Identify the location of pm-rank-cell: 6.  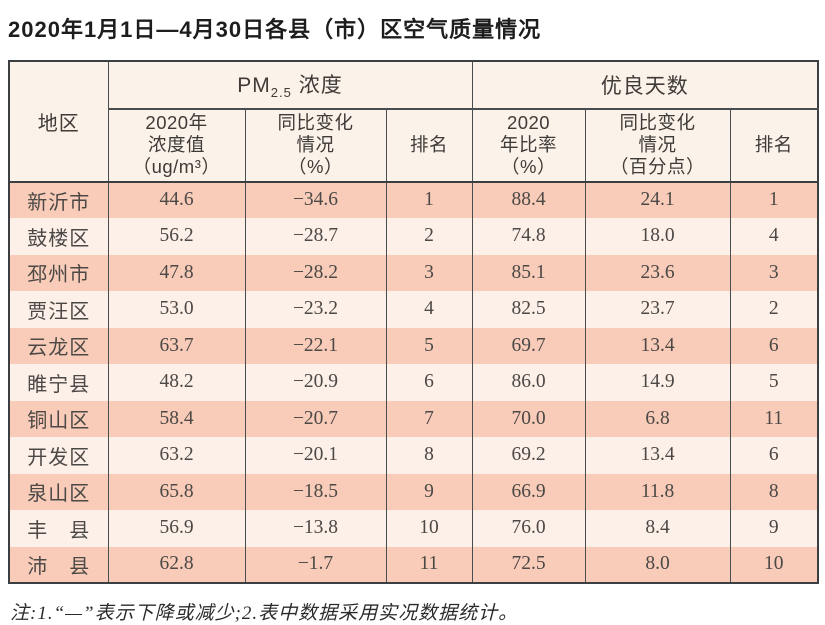
(429, 382).